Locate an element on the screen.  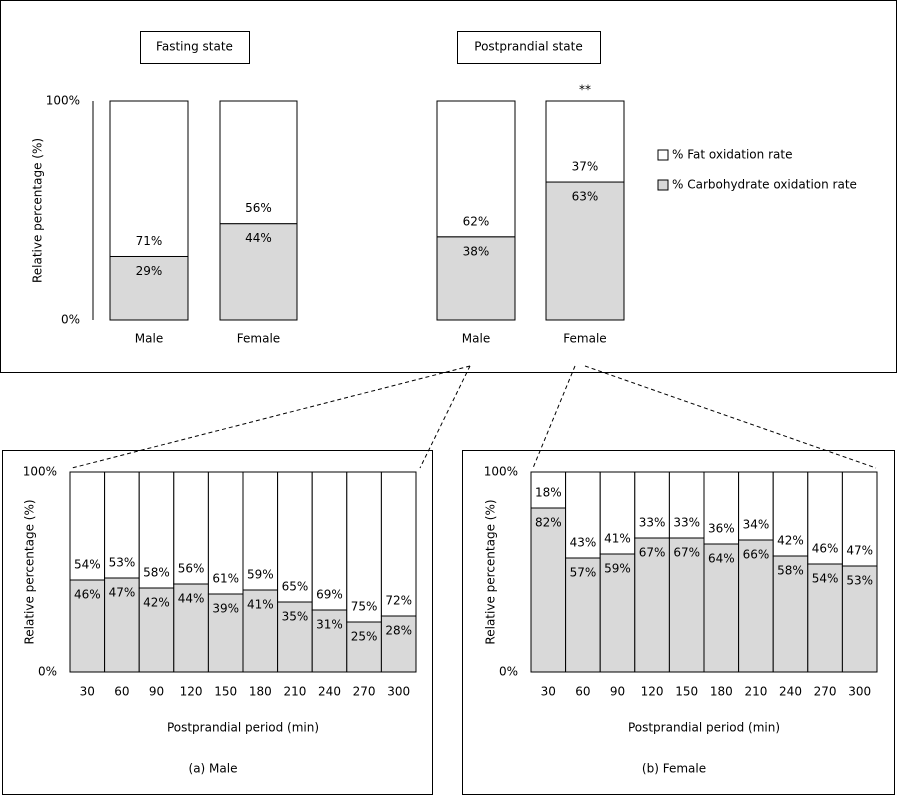
x-axis-label: Postprandial period (min) is located at coordinates (243, 728).